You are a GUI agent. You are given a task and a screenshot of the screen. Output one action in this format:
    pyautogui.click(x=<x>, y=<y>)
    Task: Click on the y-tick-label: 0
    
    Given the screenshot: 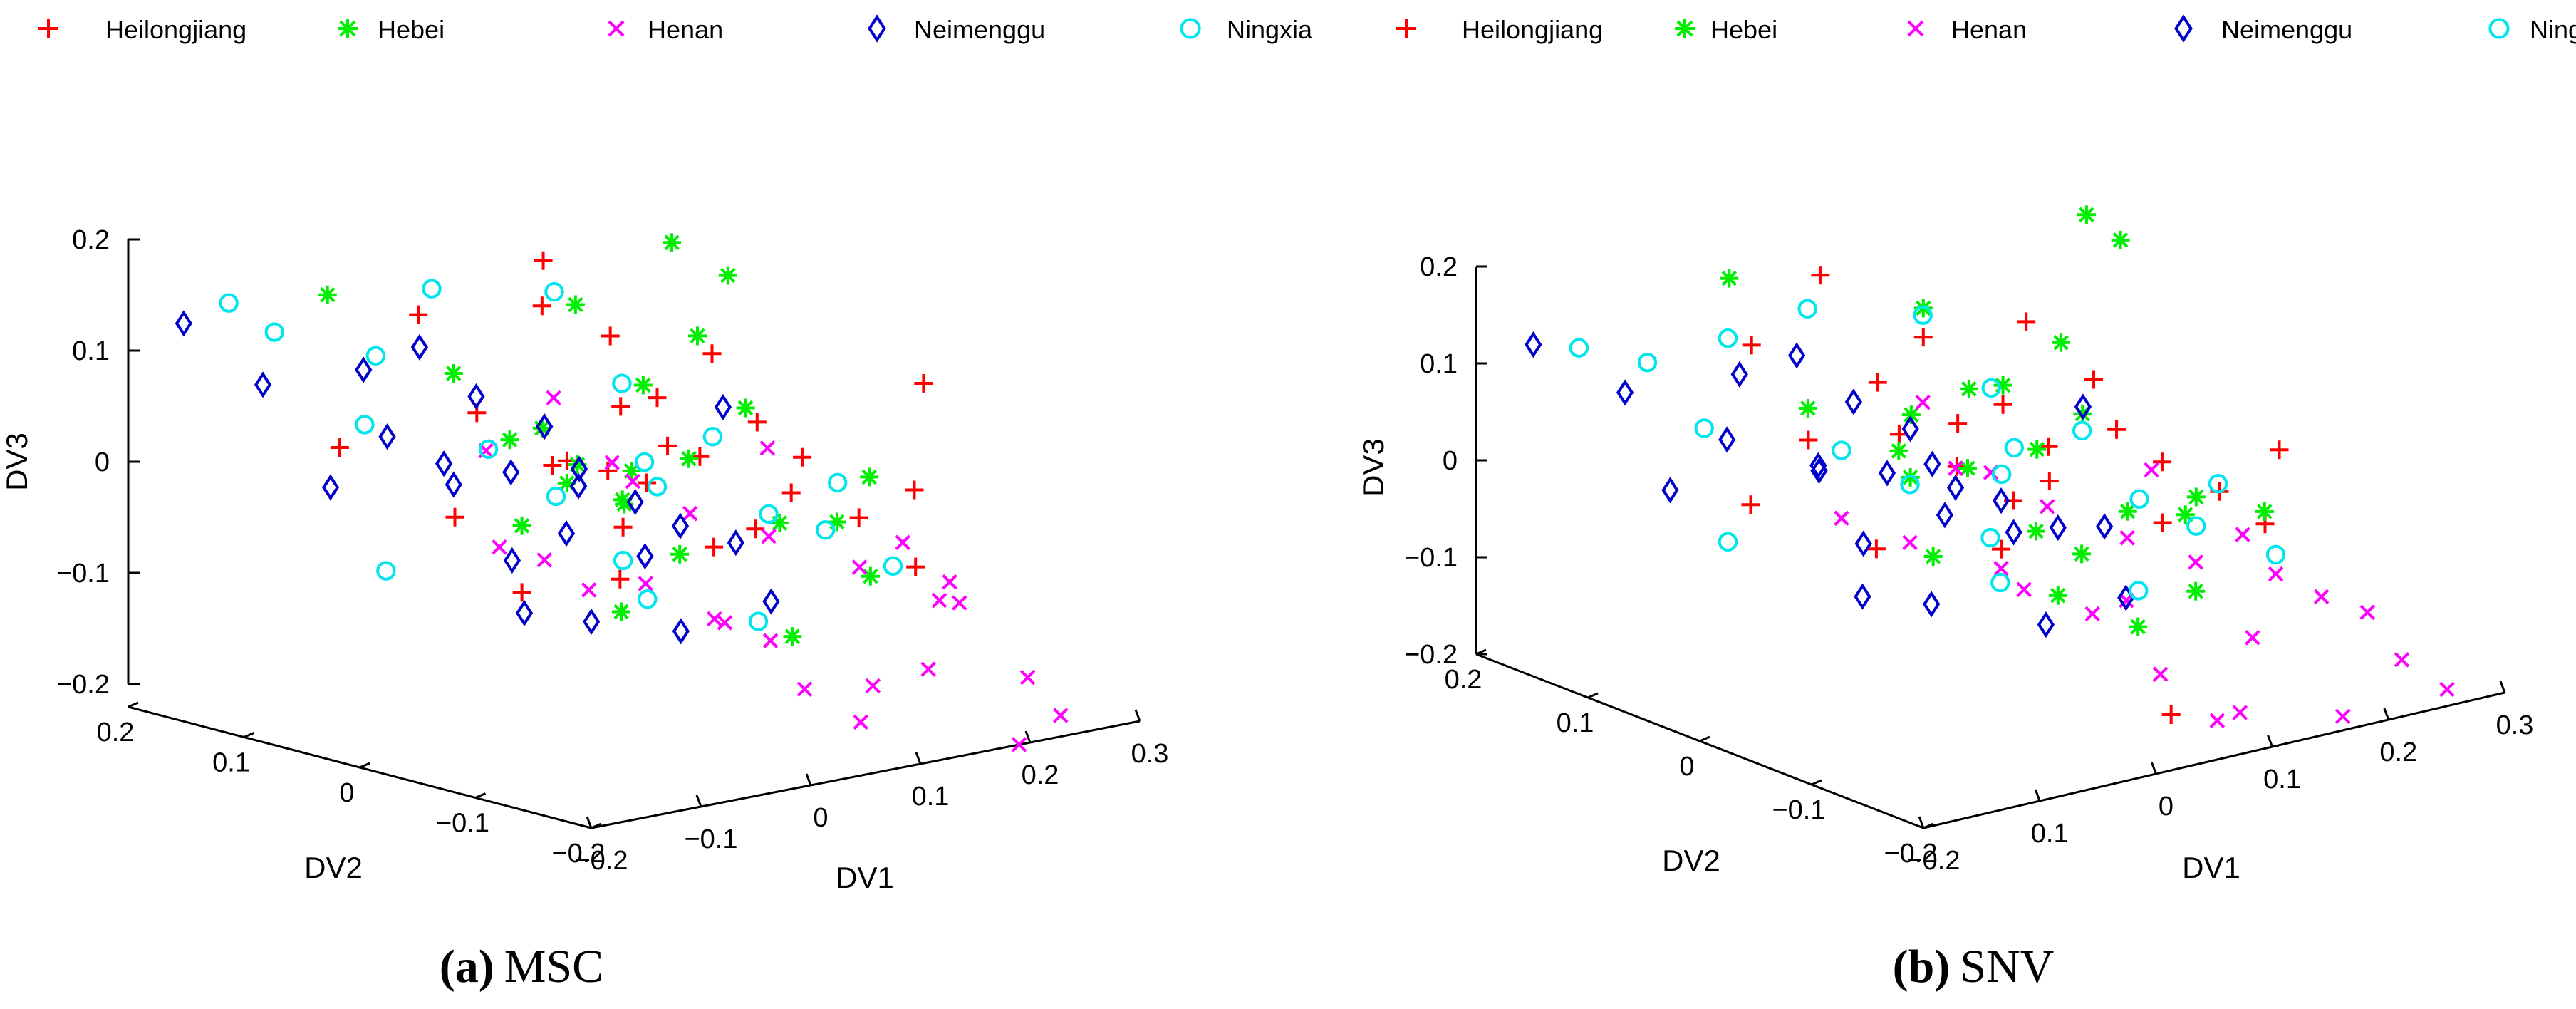 What is the action you would take?
    pyautogui.click(x=346, y=793)
    